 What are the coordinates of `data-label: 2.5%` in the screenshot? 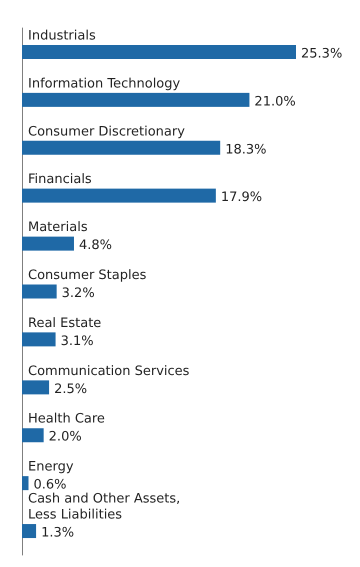 It's located at (71, 389).